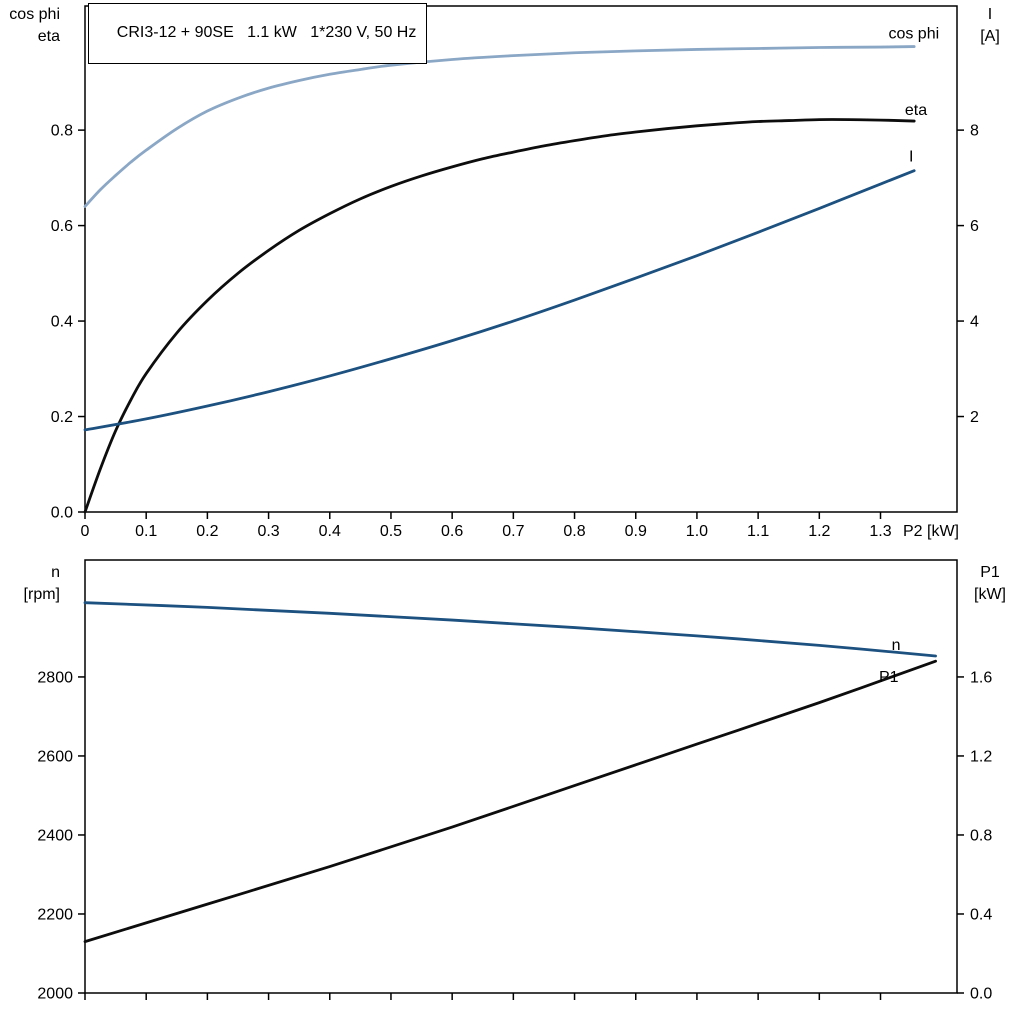  I want to click on bottom-right-axis-caption: P1 [kW], so click(990, 584).